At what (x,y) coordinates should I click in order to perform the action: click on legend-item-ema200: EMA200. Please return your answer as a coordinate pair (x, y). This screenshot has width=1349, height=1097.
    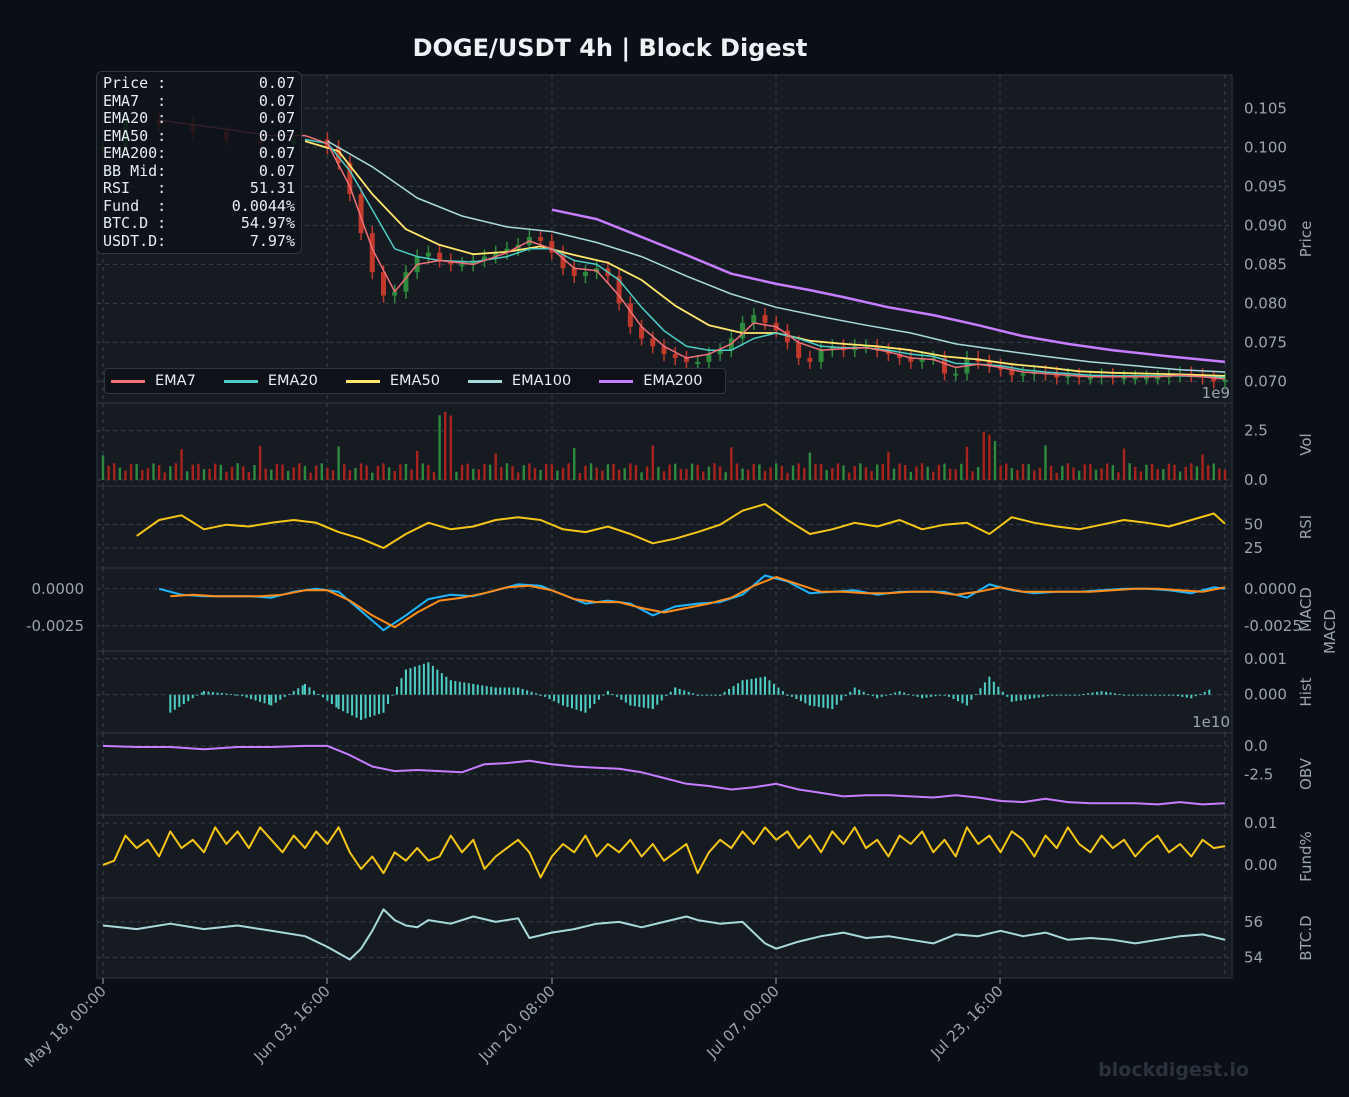
    Looking at the image, I should click on (650, 381).